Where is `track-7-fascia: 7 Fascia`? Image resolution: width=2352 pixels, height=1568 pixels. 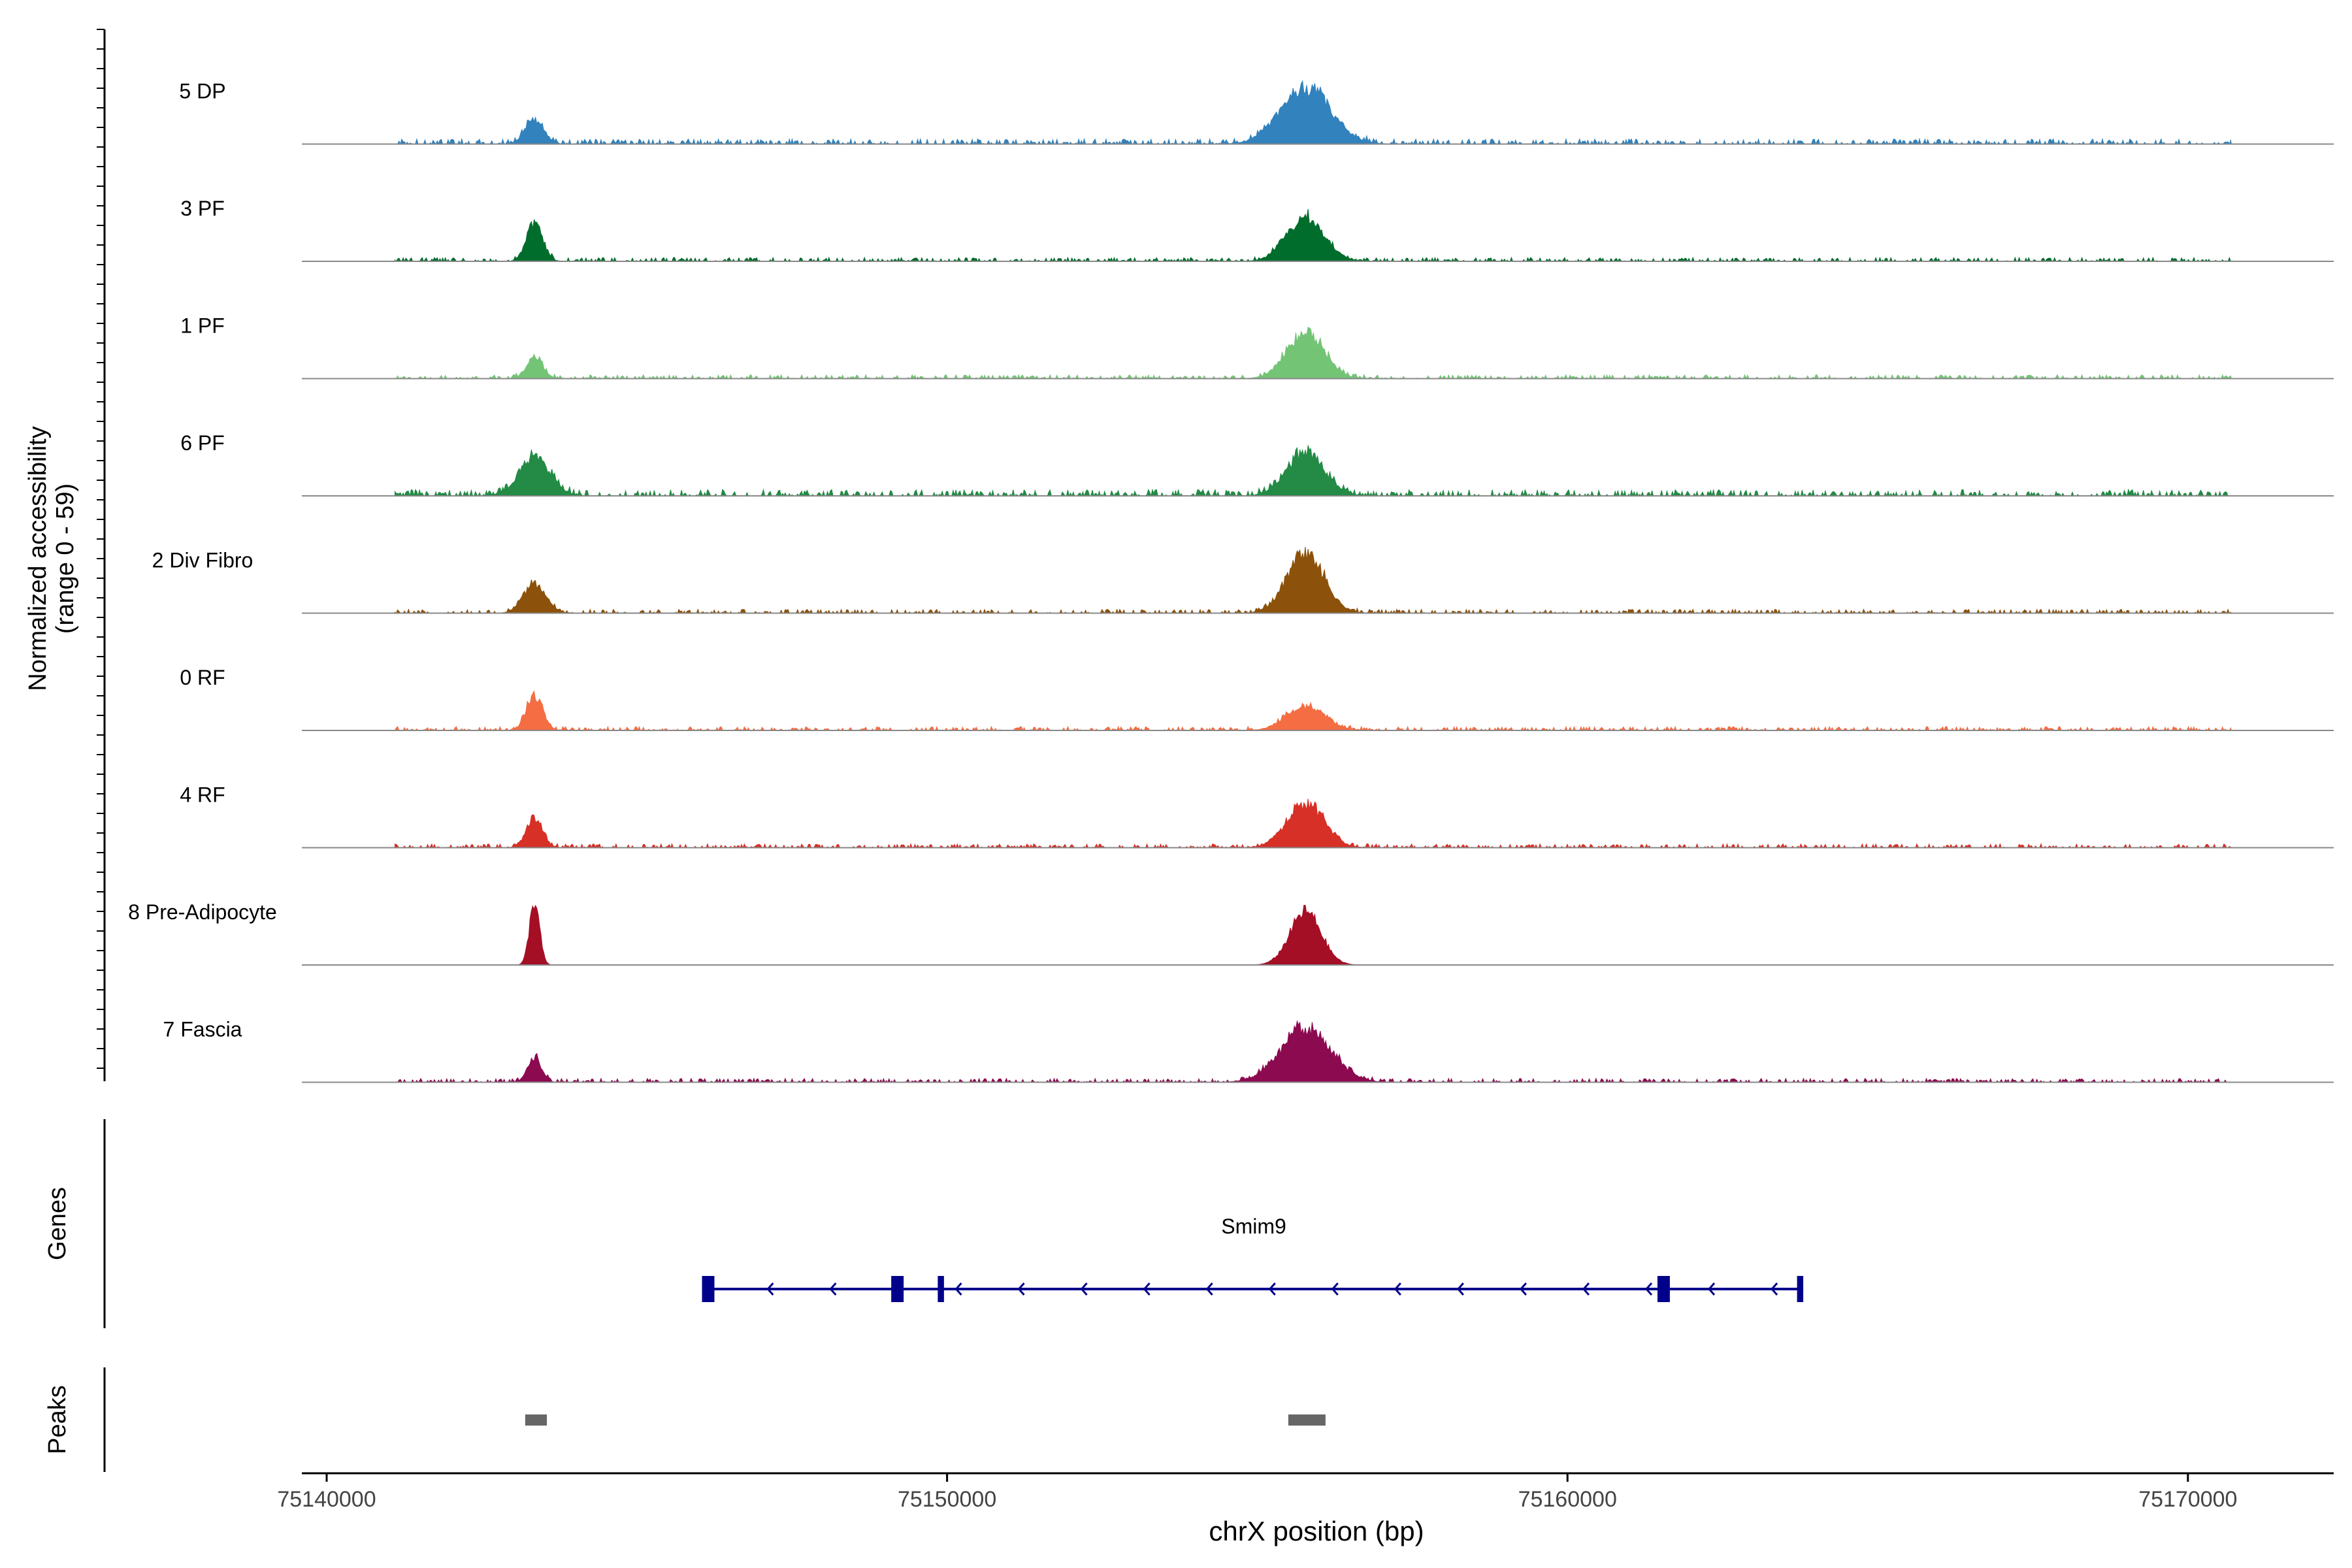 track-7-fascia: 7 Fascia is located at coordinates (1248, 1050).